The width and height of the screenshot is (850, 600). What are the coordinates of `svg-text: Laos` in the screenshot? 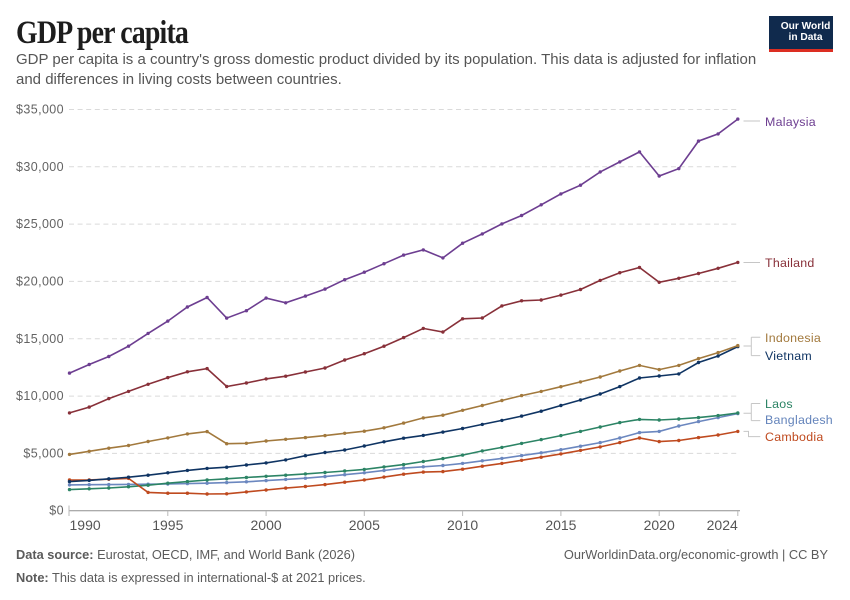 It's located at (779, 404).